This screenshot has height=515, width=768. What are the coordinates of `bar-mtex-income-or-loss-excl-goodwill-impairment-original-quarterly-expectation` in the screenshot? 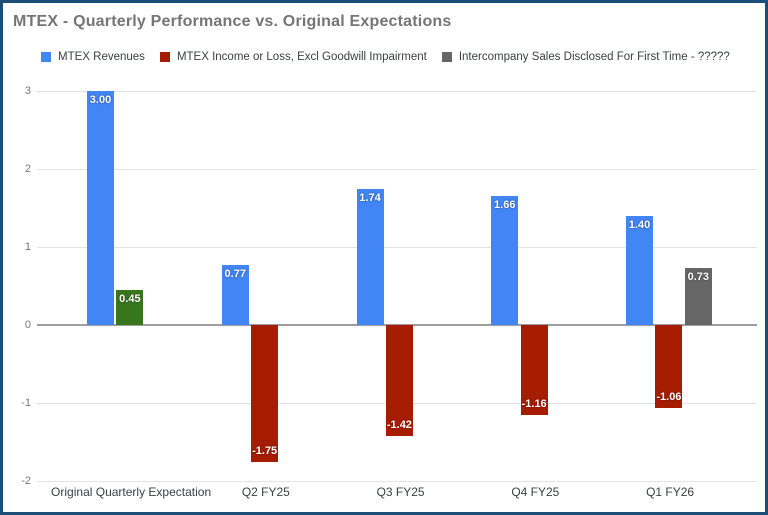 It's located at (130, 307).